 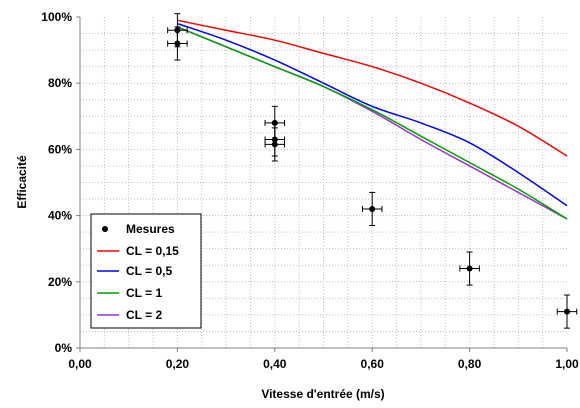 I want to click on legend-label-cl-015: CL = 0,15, so click(x=152, y=251).